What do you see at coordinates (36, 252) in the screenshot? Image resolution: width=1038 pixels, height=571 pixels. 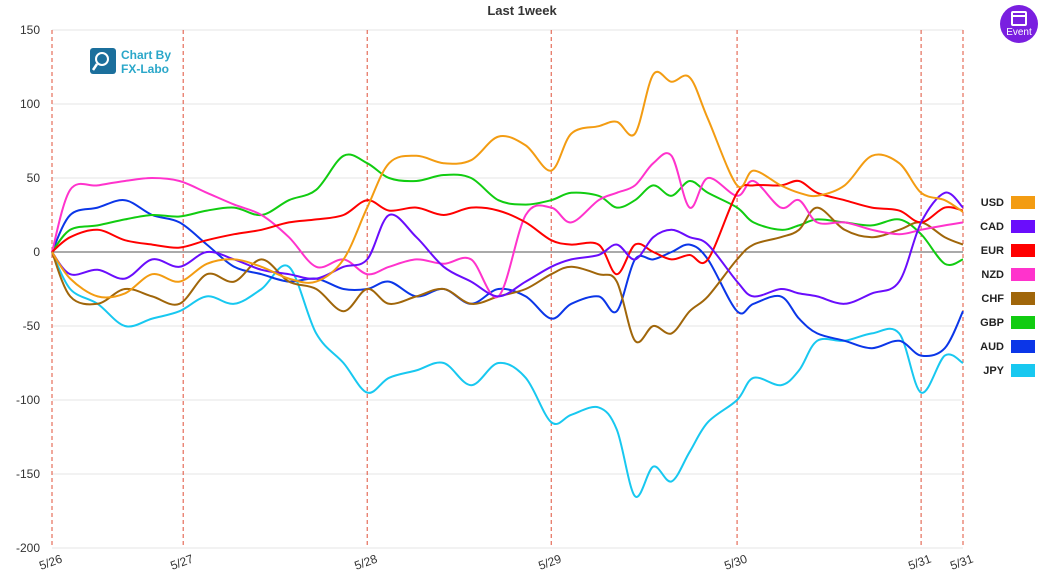 I see `y-tick-label: 0` at bounding box center [36, 252].